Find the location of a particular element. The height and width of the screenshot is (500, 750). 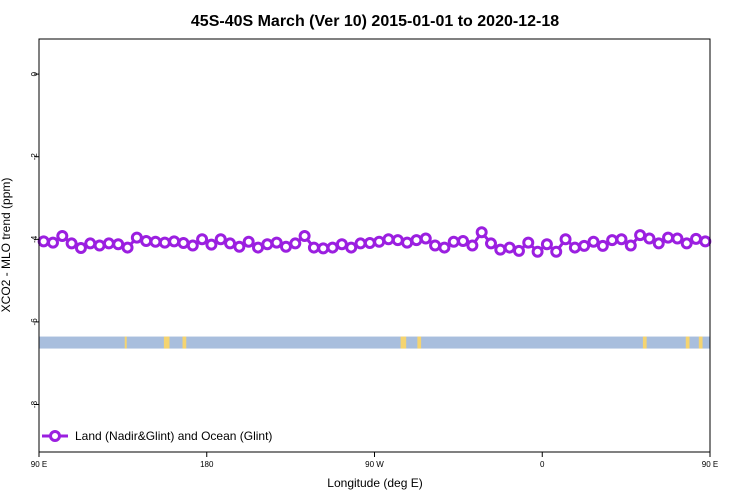

y-tick-label: -8 is located at coordinates (34, 404).